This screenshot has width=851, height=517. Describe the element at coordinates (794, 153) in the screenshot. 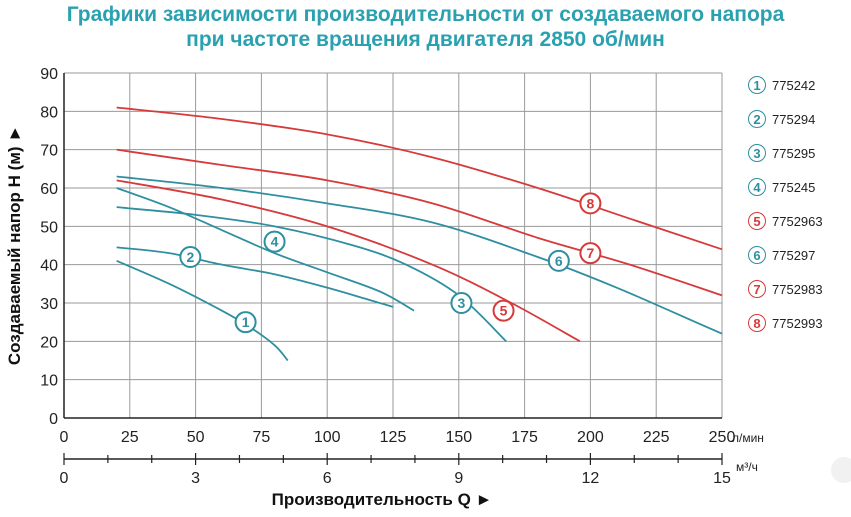

I see `legend-label: 775295` at that location.